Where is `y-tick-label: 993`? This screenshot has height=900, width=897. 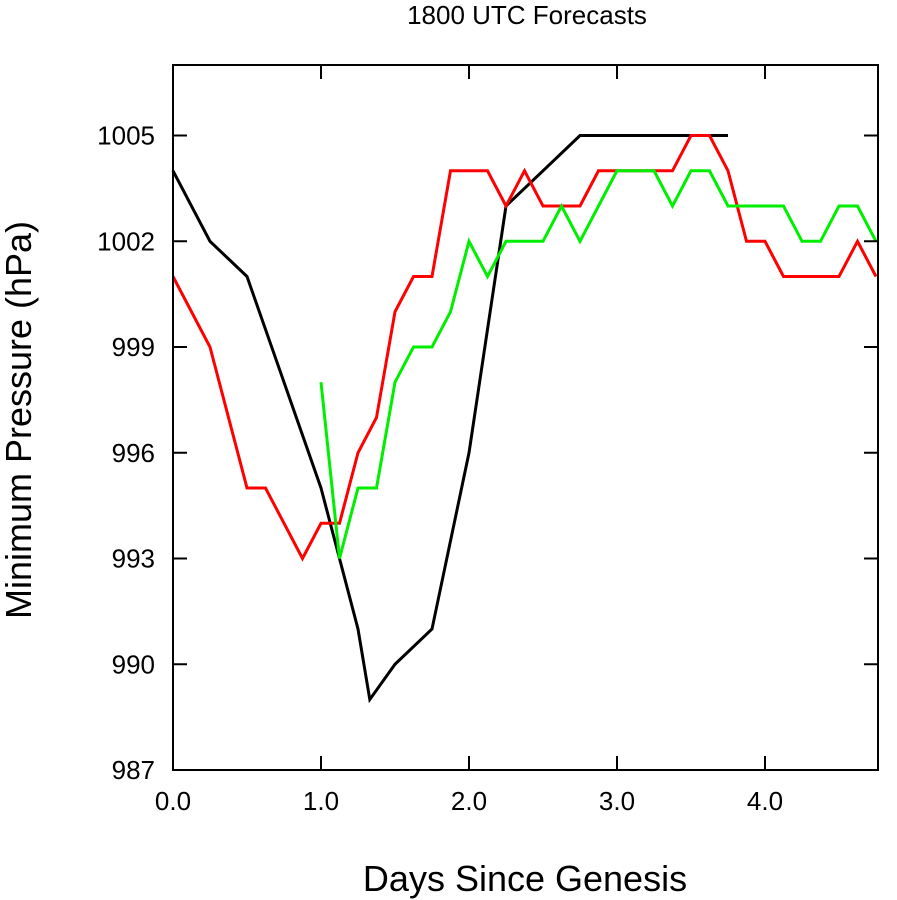 y-tick-label: 993 is located at coordinates (133, 559).